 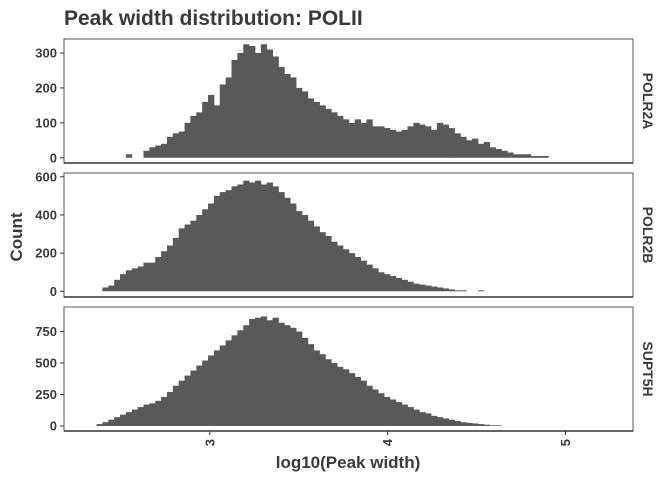 What do you see at coordinates (565, 442) in the screenshot?
I see `x-tick-label: 5` at bounding box center [565, 442].